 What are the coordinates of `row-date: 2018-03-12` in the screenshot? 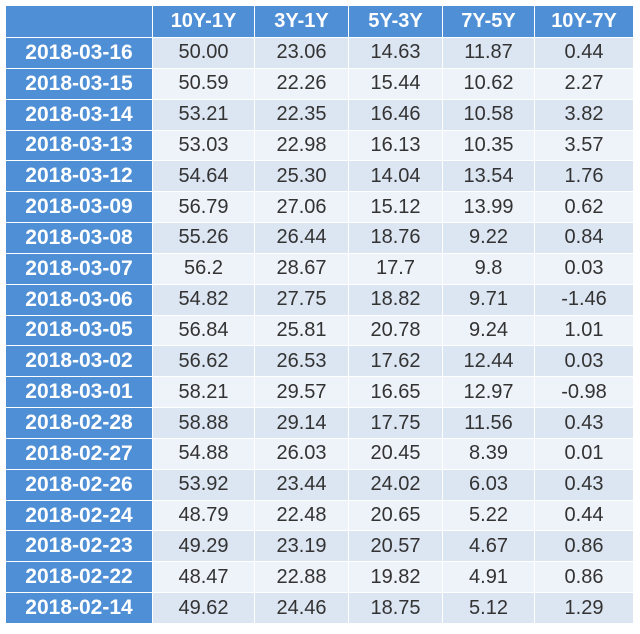 It's located at (79, 177).